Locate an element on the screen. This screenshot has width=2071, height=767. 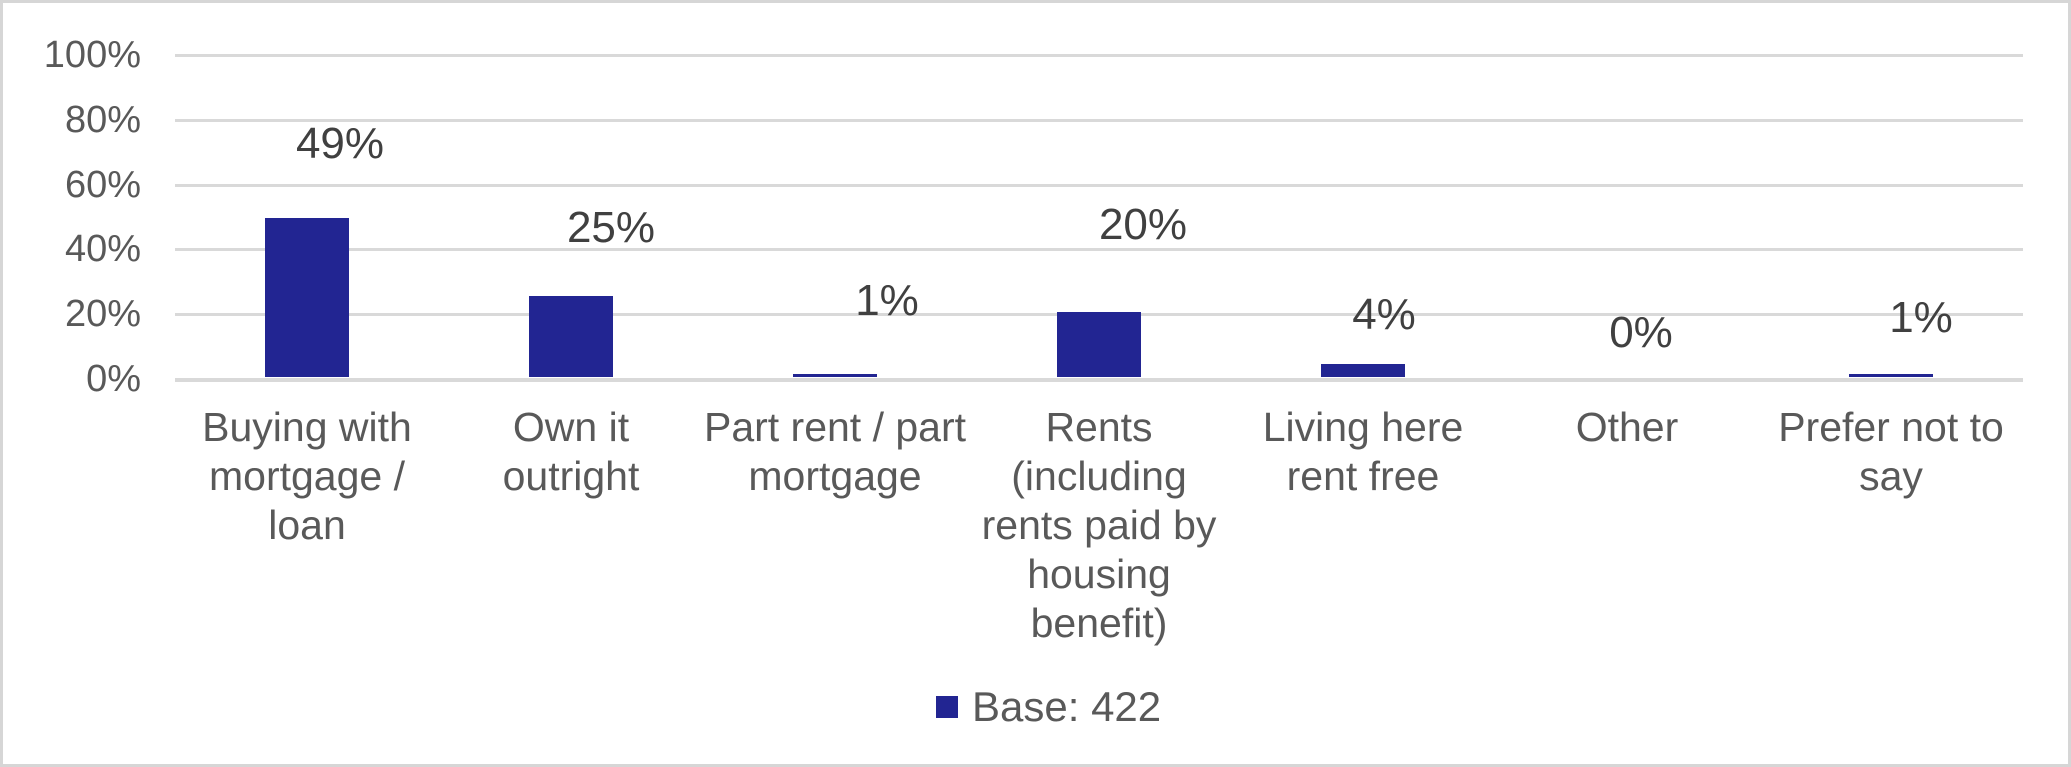
category-label: Buying with mortgage / loan is located at coordinates (307, 476).